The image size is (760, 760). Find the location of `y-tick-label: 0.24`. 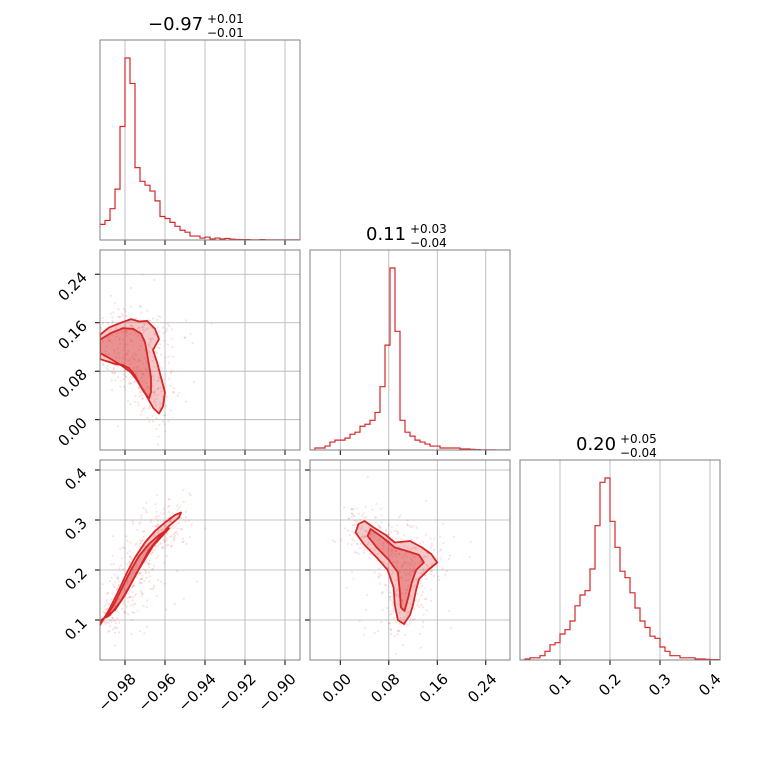

y-tick-label: 0.24 is located at coordinates (72, 286).